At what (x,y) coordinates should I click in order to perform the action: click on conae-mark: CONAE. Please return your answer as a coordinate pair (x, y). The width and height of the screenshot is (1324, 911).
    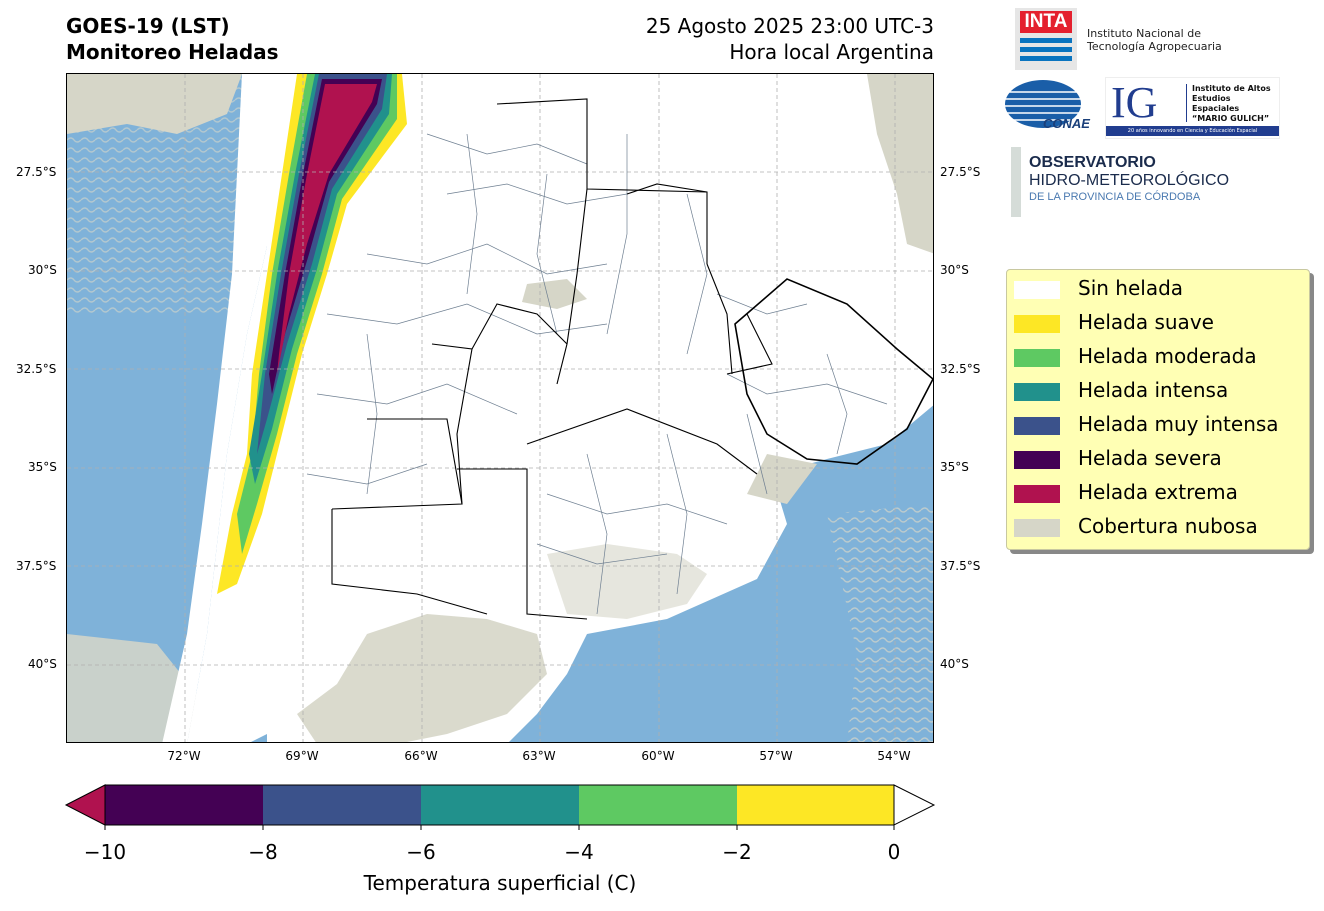
    Looking at the image, I should click on (1066, 123).